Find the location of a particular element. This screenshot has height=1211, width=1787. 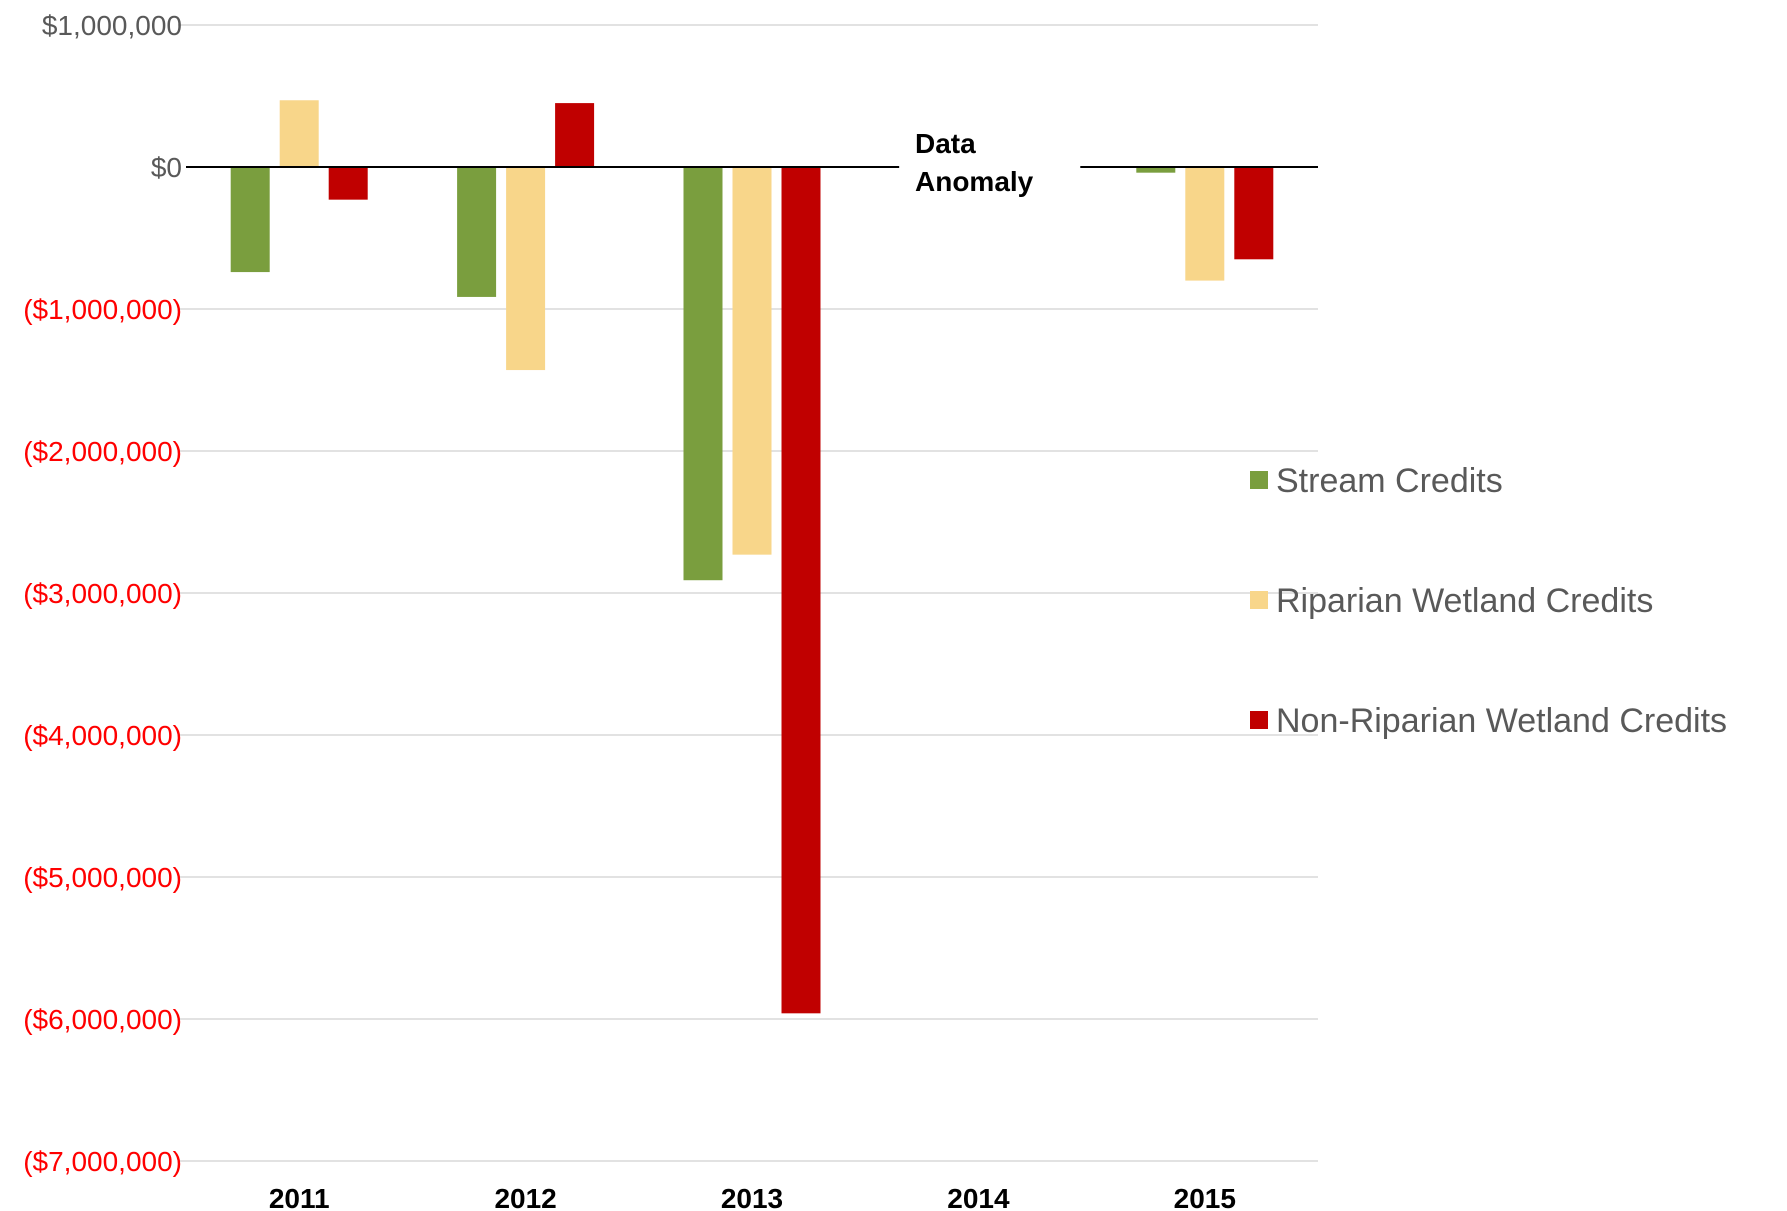

x-tick-label: 2013 is located at coordinates (752, 1197).